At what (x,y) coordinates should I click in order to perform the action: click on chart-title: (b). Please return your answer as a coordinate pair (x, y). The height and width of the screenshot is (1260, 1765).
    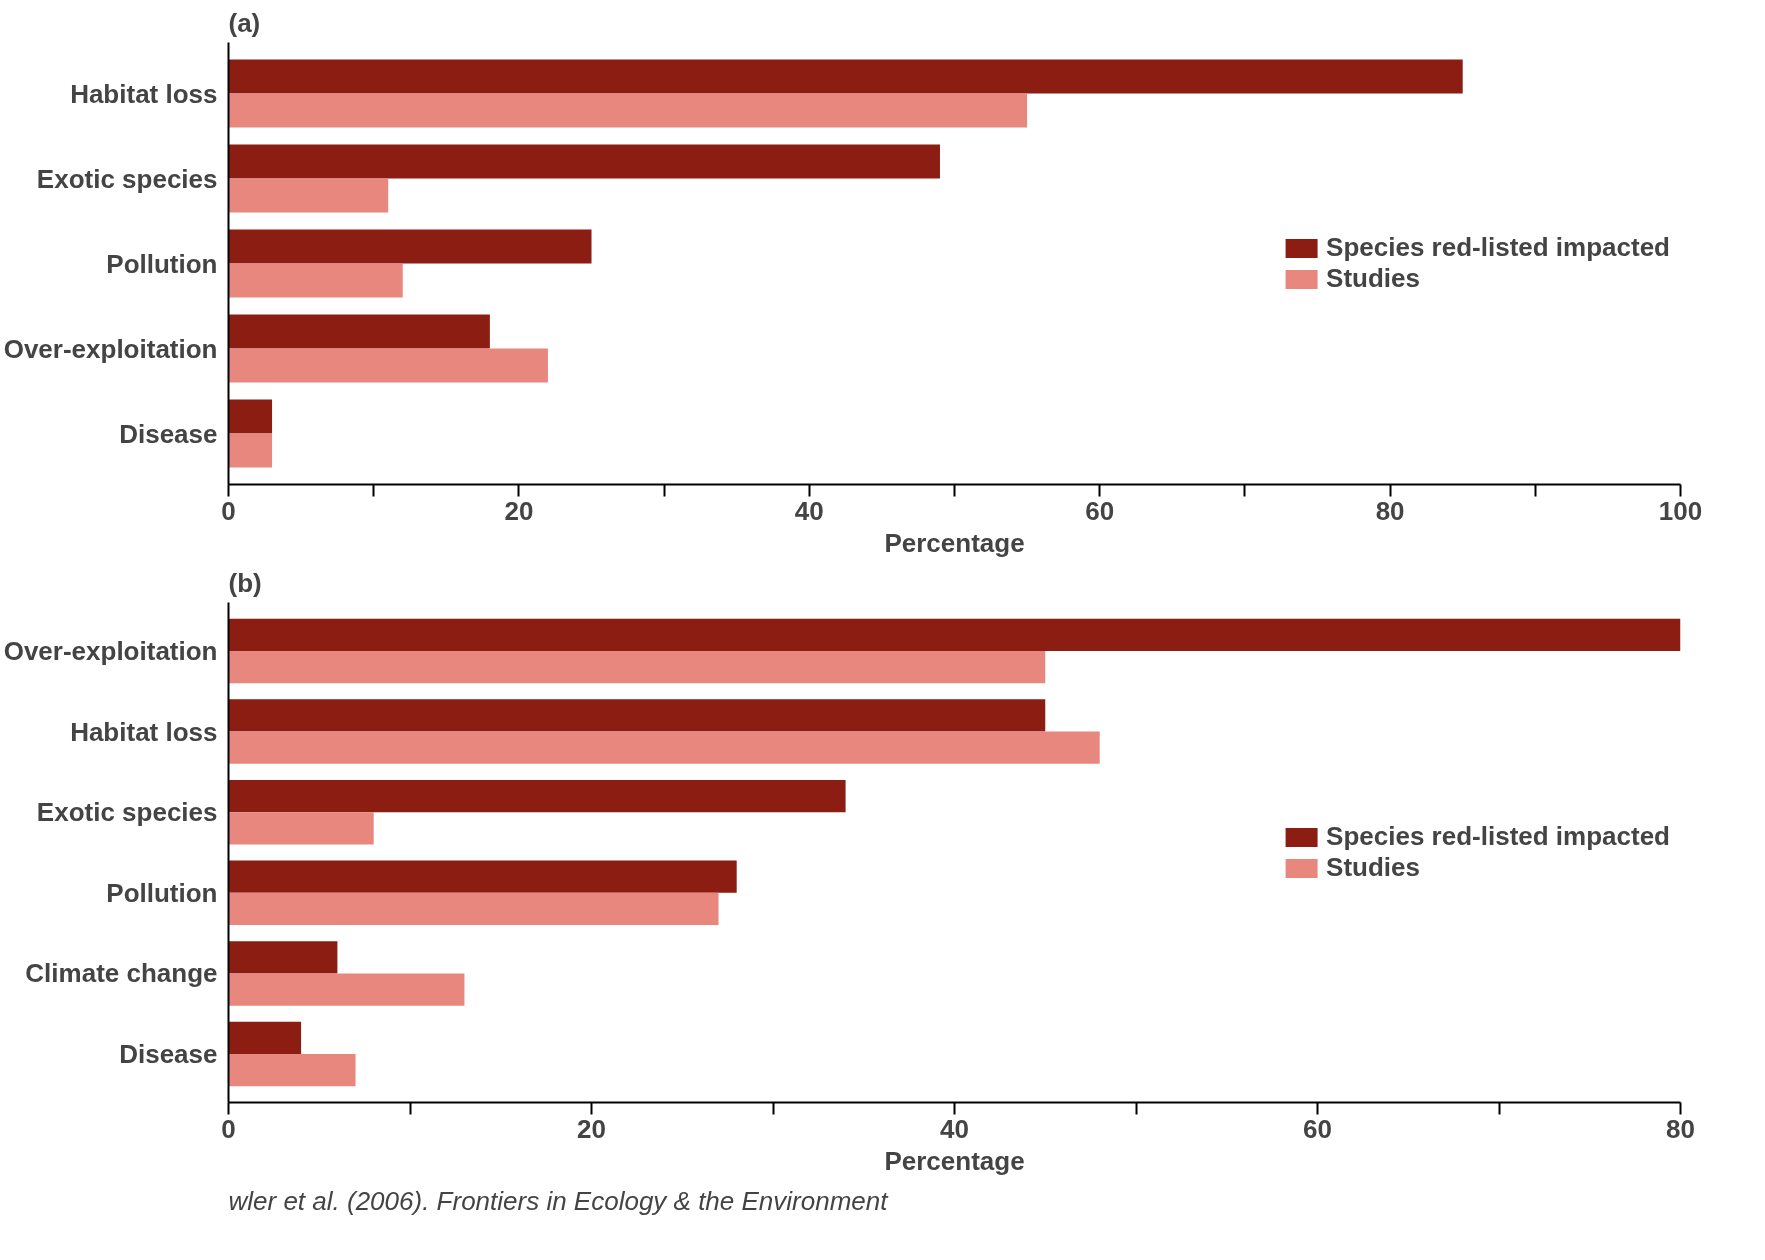
    Looking at the image, I should click on (245, 582).